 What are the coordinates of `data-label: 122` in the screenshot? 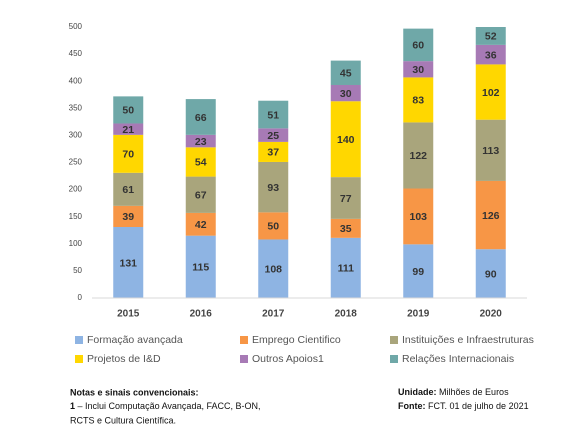 It's located at (418, 156).